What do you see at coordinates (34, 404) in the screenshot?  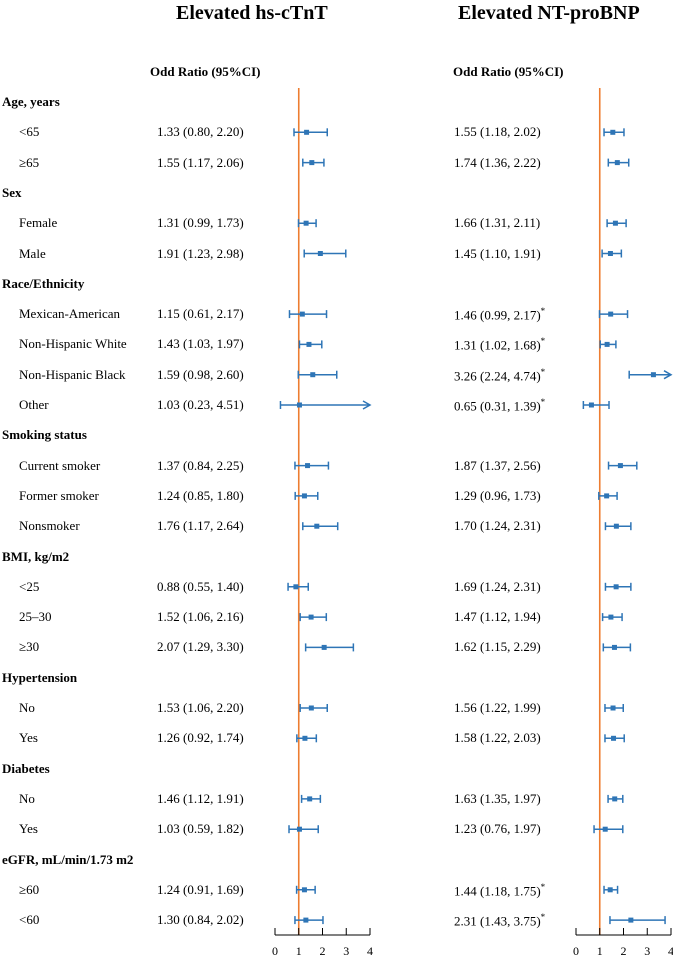 I see `row-label: Other` at bounding box center [34, 404].